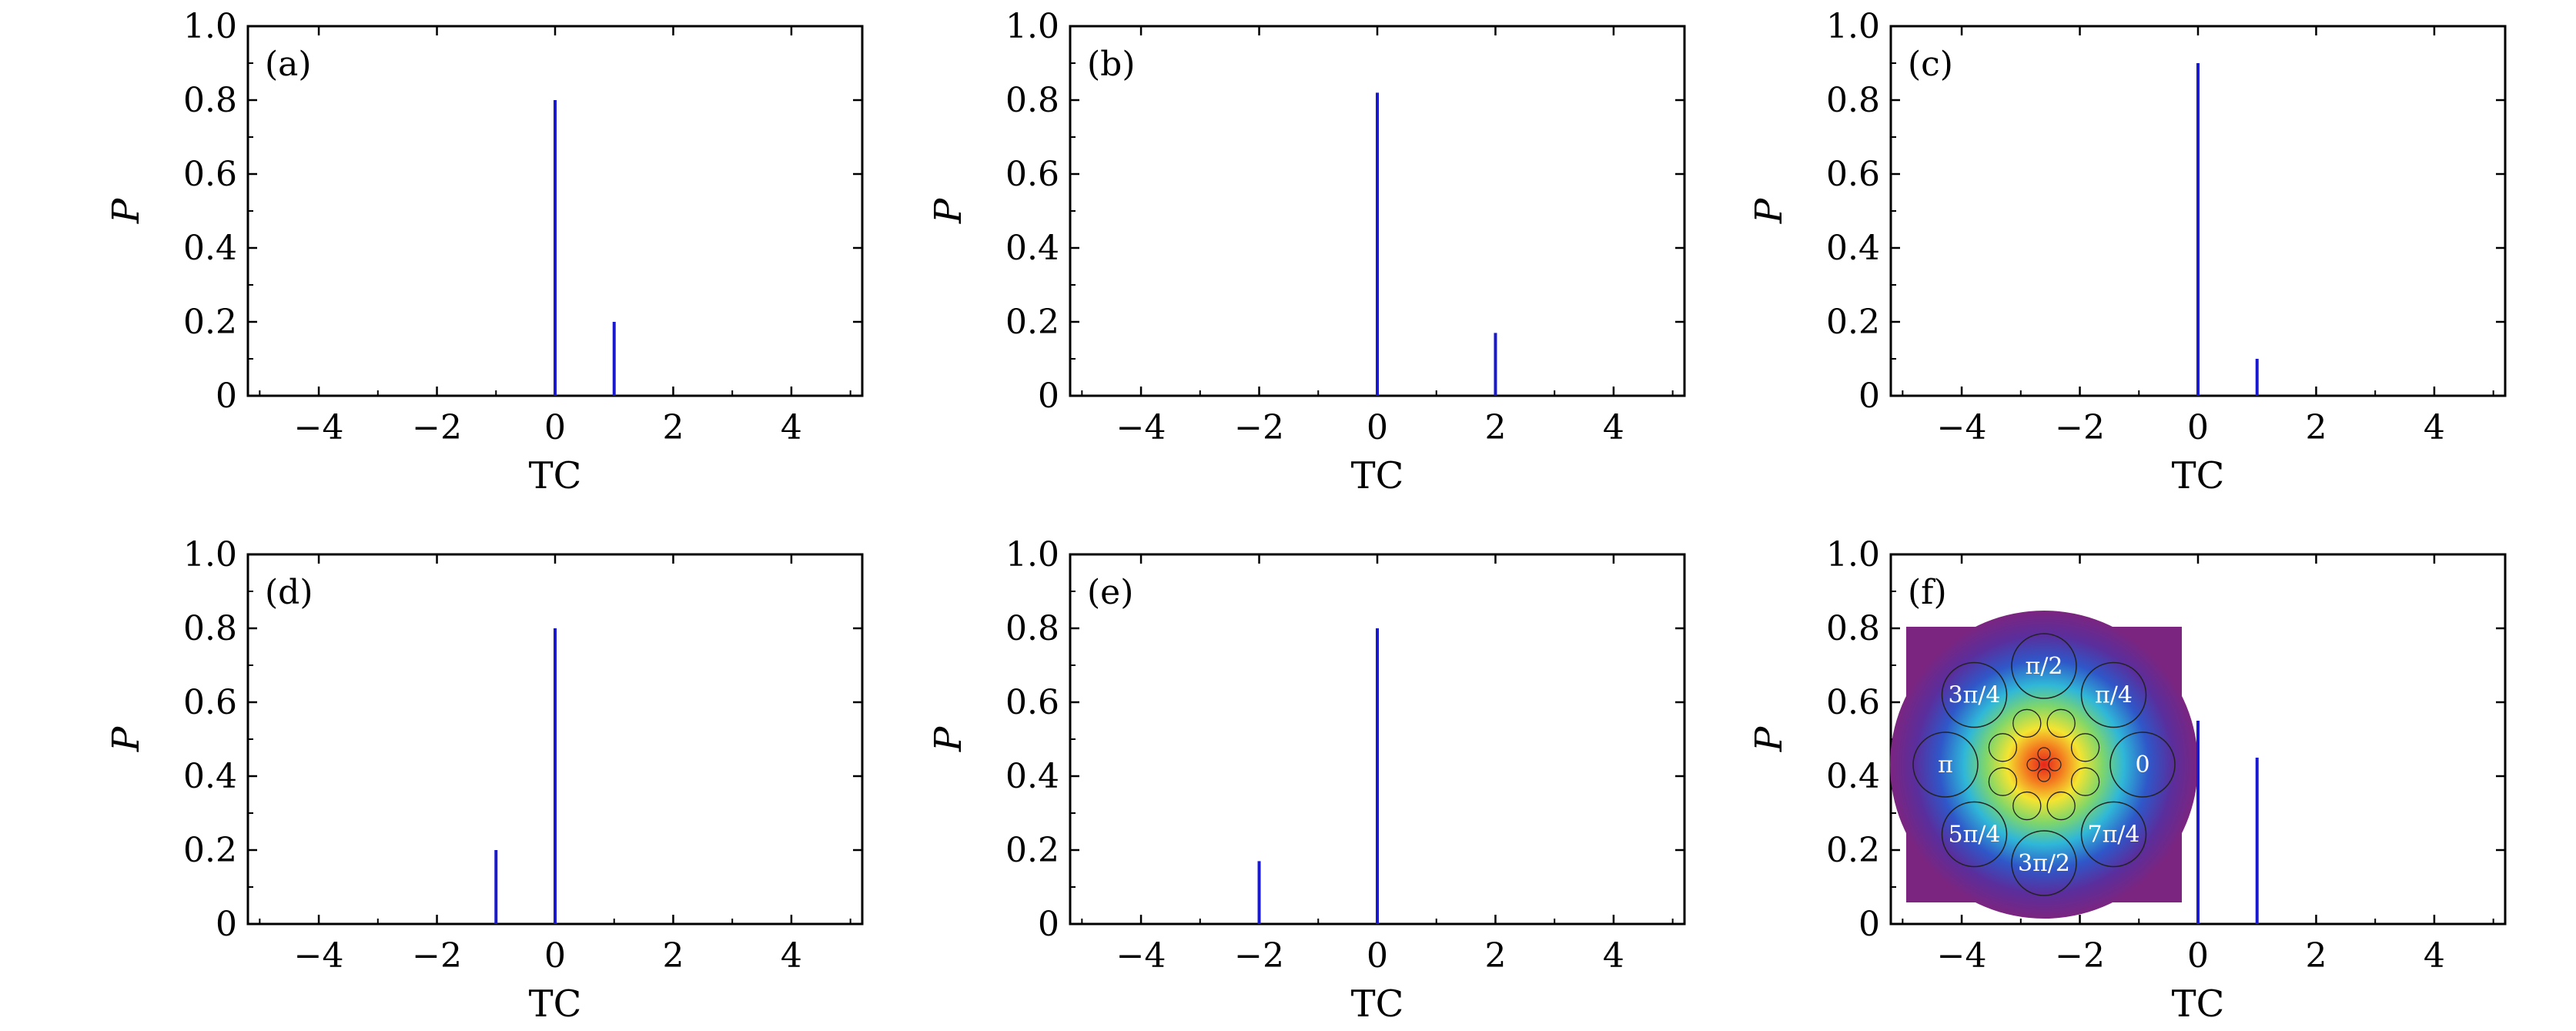  What do you see at coordinates (1111, 64) in the screenshot?
I see `panel-label: (b)` at bounding box center [1111, 64].